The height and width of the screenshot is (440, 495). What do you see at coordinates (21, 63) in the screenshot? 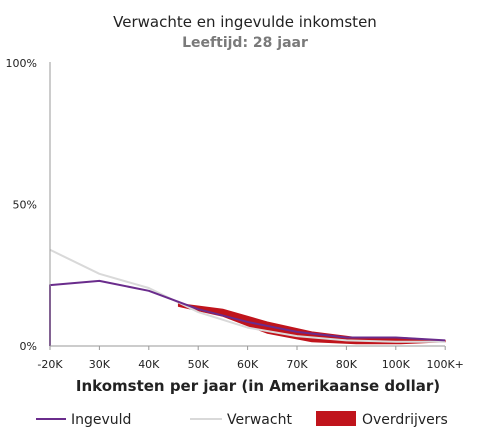
I see `y-tick-label: 100%` at bounding box center [21, 63].